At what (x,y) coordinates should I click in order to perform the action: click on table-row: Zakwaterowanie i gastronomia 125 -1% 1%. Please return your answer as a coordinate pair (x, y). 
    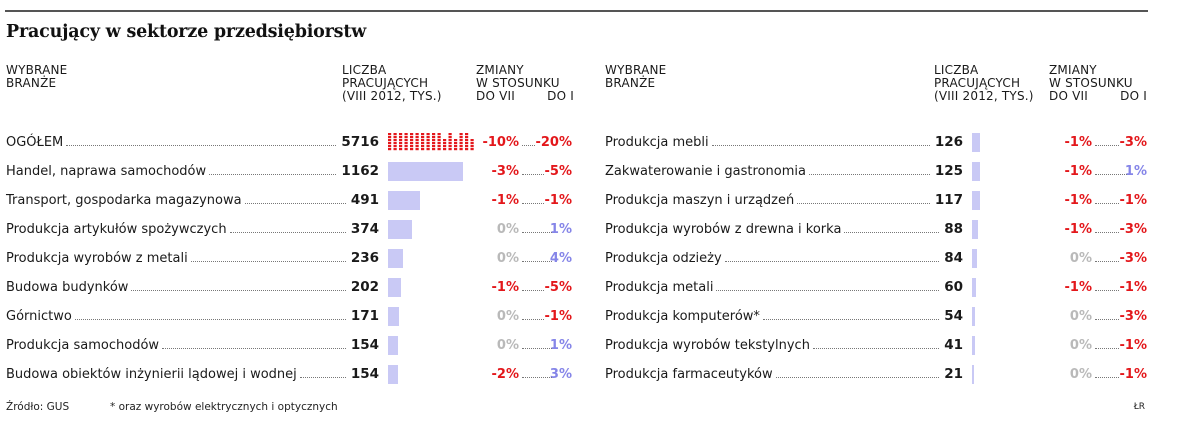
    Looking at the image, I should click on (877, 171).